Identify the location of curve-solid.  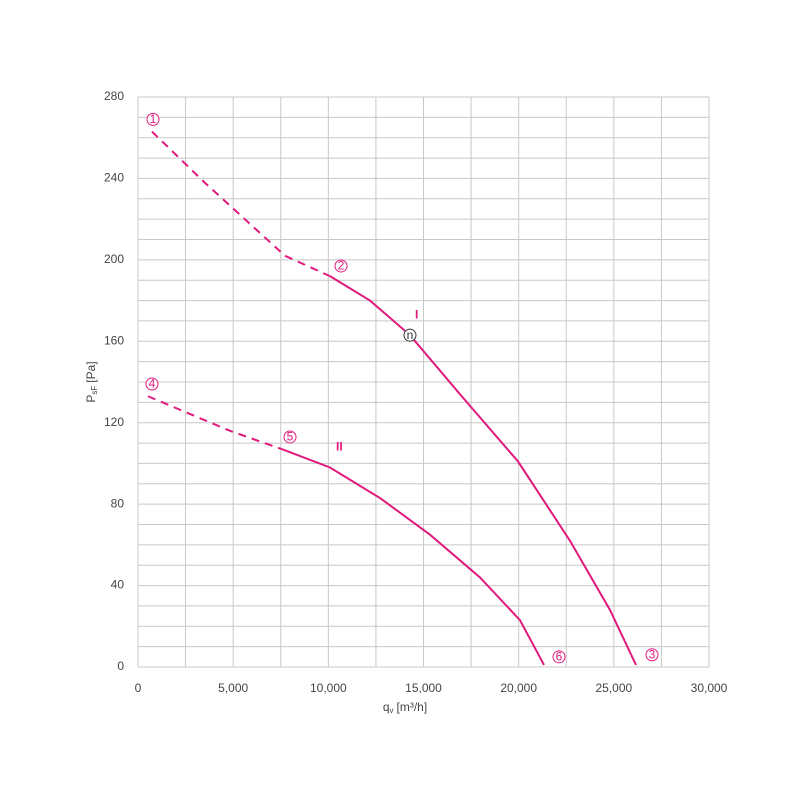
(413, 557).